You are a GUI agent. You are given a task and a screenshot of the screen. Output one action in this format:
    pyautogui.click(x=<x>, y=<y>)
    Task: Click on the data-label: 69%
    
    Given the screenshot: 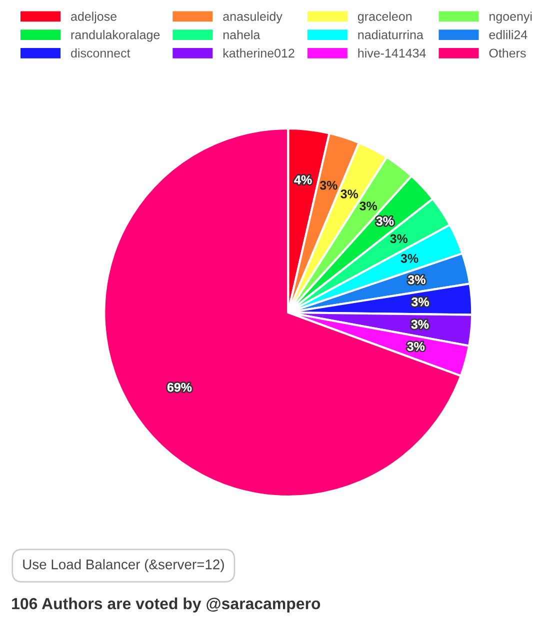 What is the action you would take?
    pyautogui.click(x=179, y=387)
    